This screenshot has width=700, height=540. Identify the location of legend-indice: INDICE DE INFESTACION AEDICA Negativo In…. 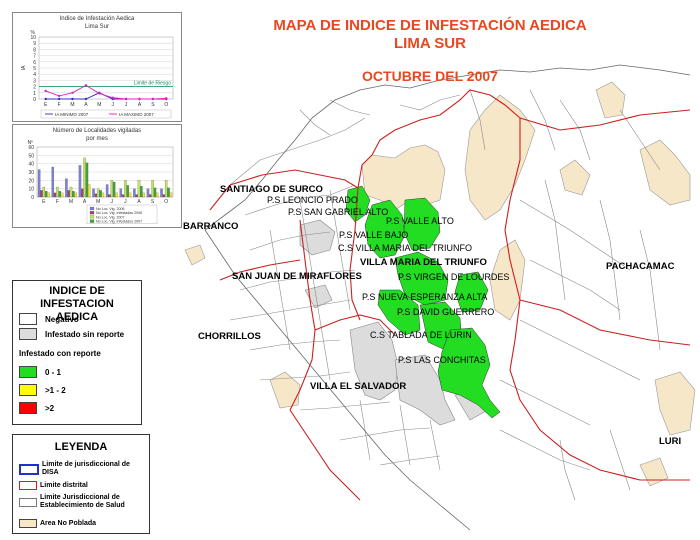
(77, 352).